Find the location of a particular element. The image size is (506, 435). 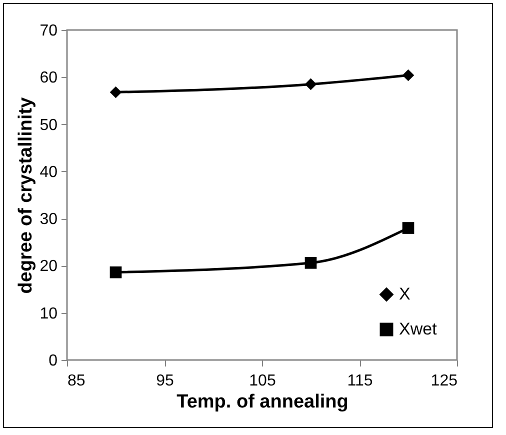

y-tick-label: 60 is located at coordinates (49, 78).